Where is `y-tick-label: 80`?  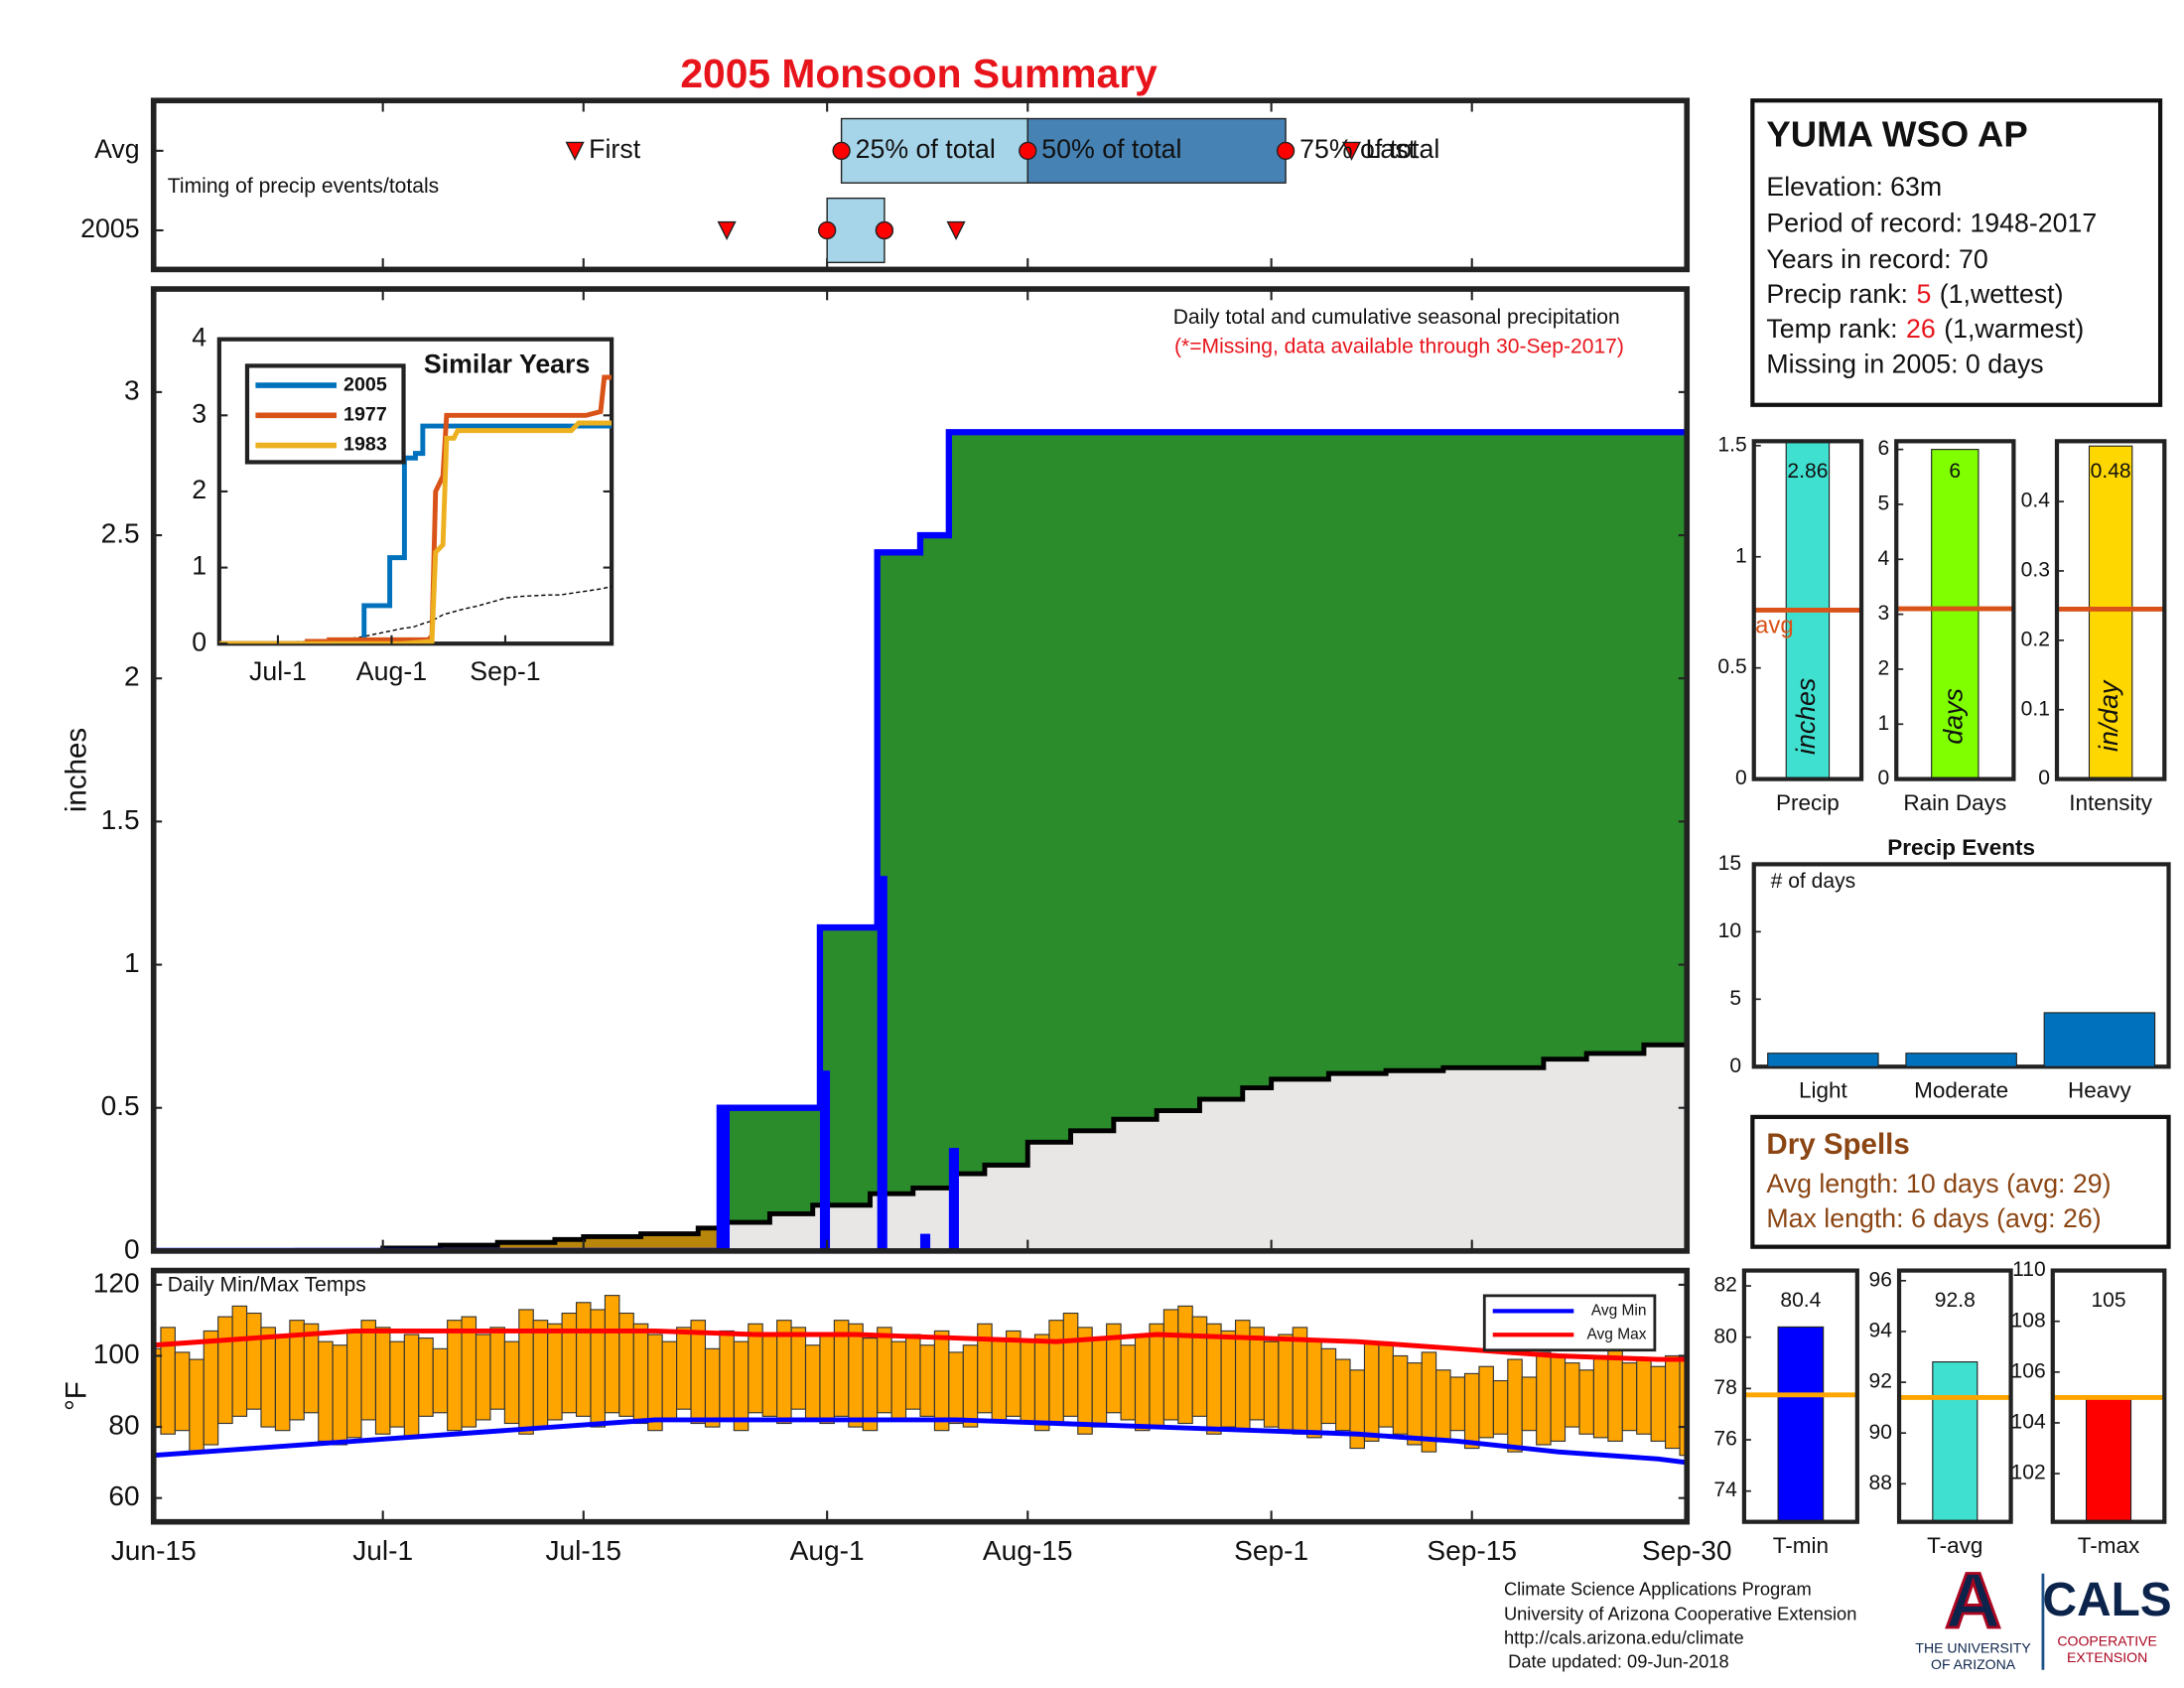
y-tick-label: 80 is located at coordinates (123, 1425).